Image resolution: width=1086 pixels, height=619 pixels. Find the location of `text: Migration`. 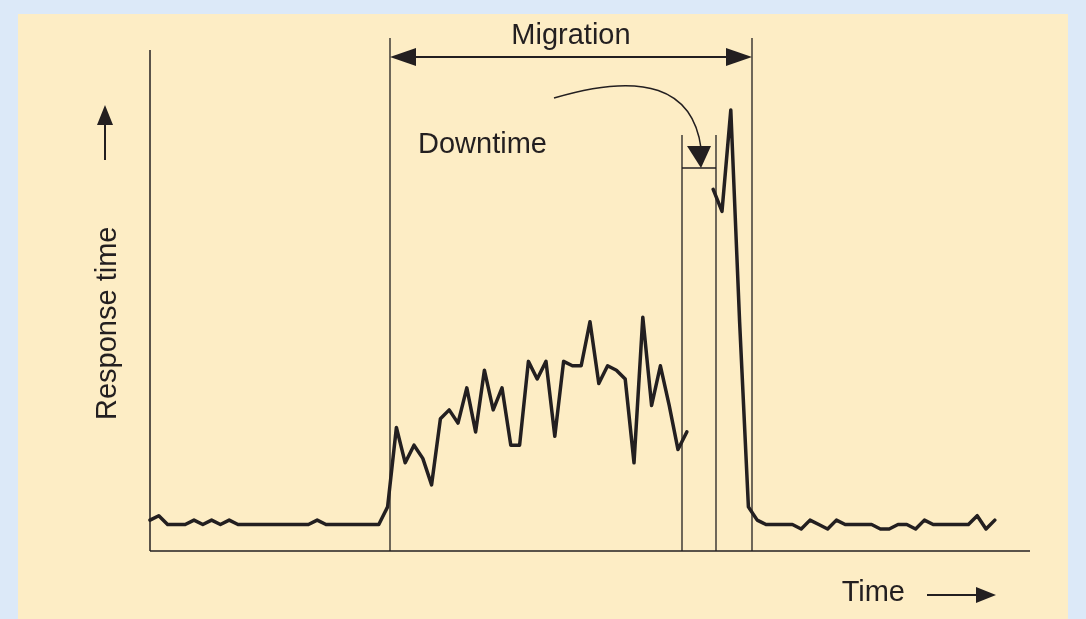

text: Migration is located at coordinates (571, 34).